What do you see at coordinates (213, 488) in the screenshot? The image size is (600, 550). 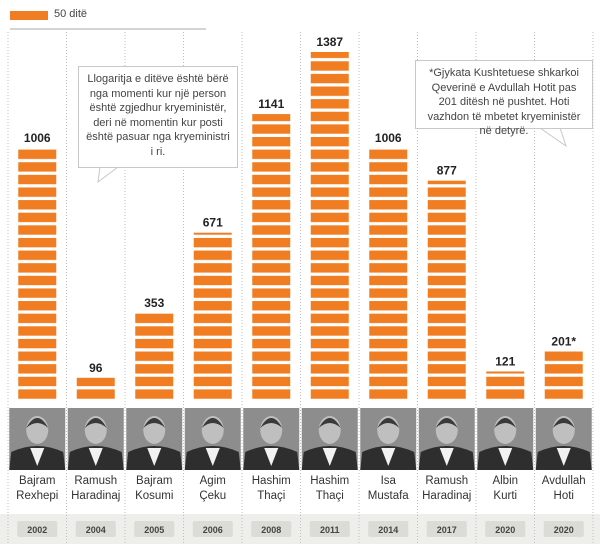 I see `x-tick-label: Agim Çeku` at bounding box center [213, 488].